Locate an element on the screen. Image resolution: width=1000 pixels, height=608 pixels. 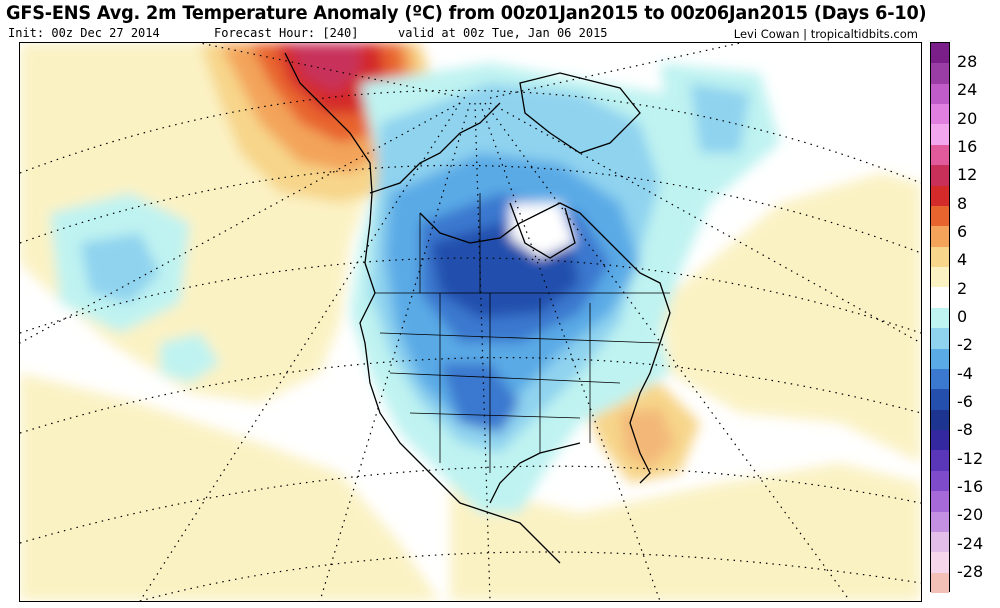
colorbar-label: 4 is located at coordinates (962, 260).